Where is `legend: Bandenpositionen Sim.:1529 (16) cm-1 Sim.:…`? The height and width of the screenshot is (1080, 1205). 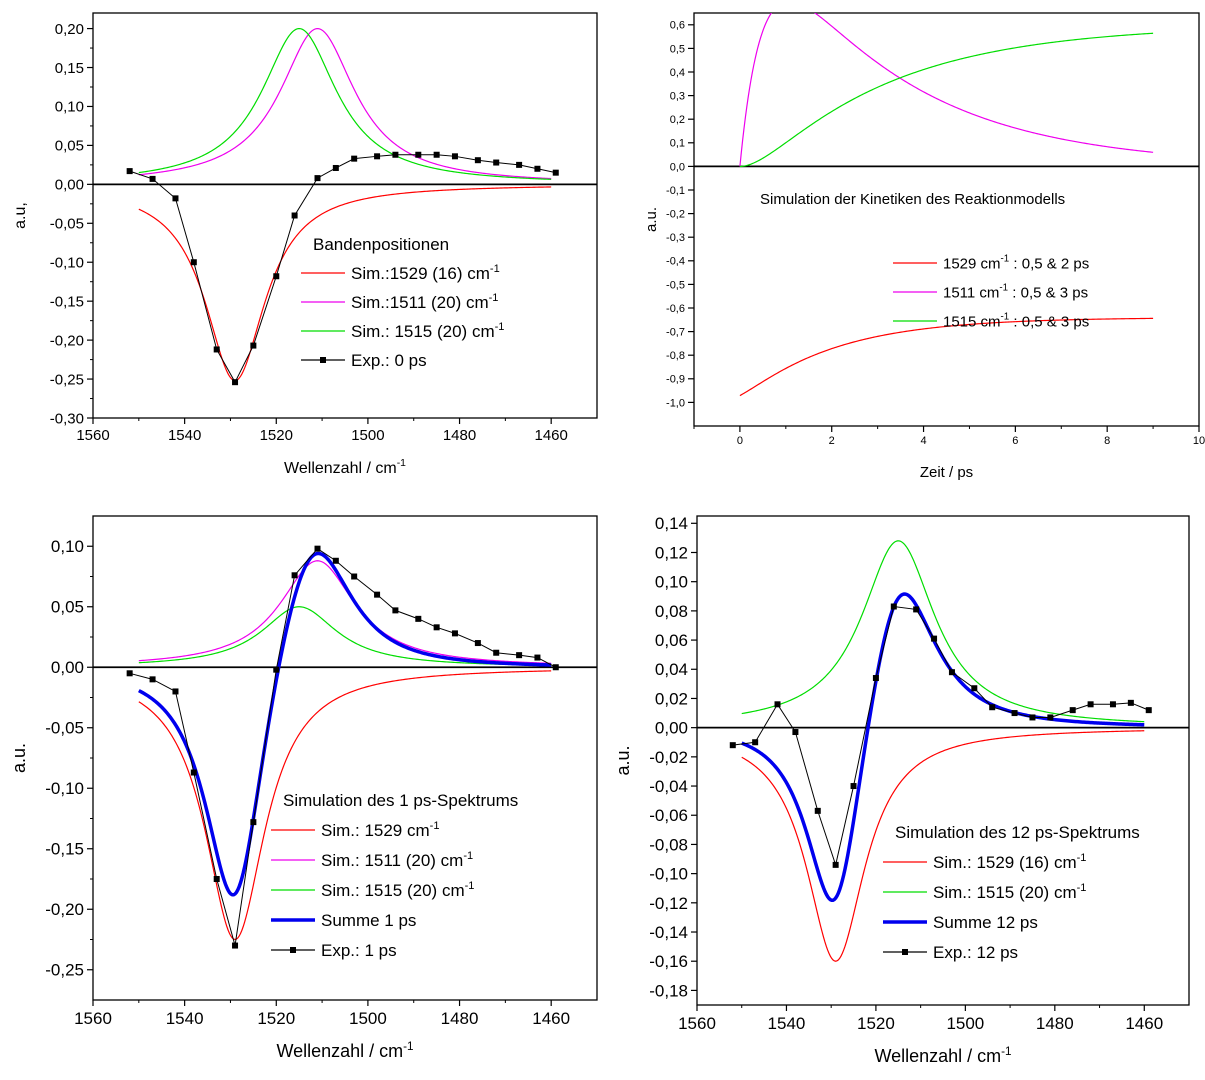
legend: Bandenpositionen Sim.:1529 (16) cm-1 Sim.:… is located at coordinates (402, 302).